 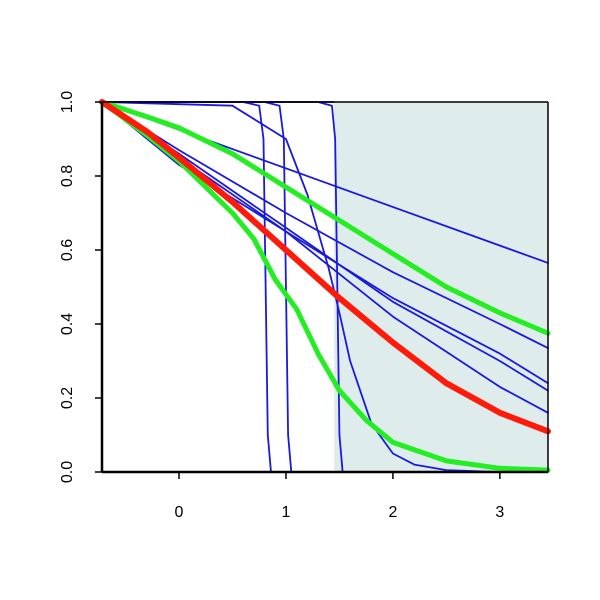 I want to click on x-tick-label: 1, so click(x=286, y=512).